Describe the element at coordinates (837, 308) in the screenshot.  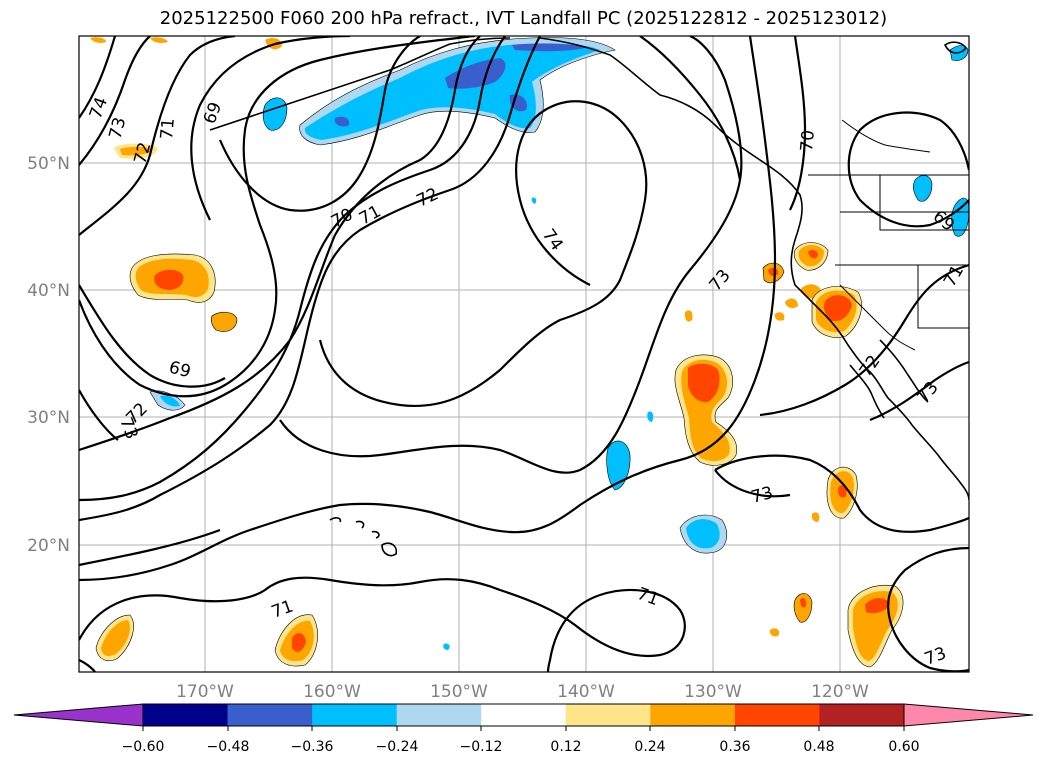
I see `pos-core-ca6` at that location.